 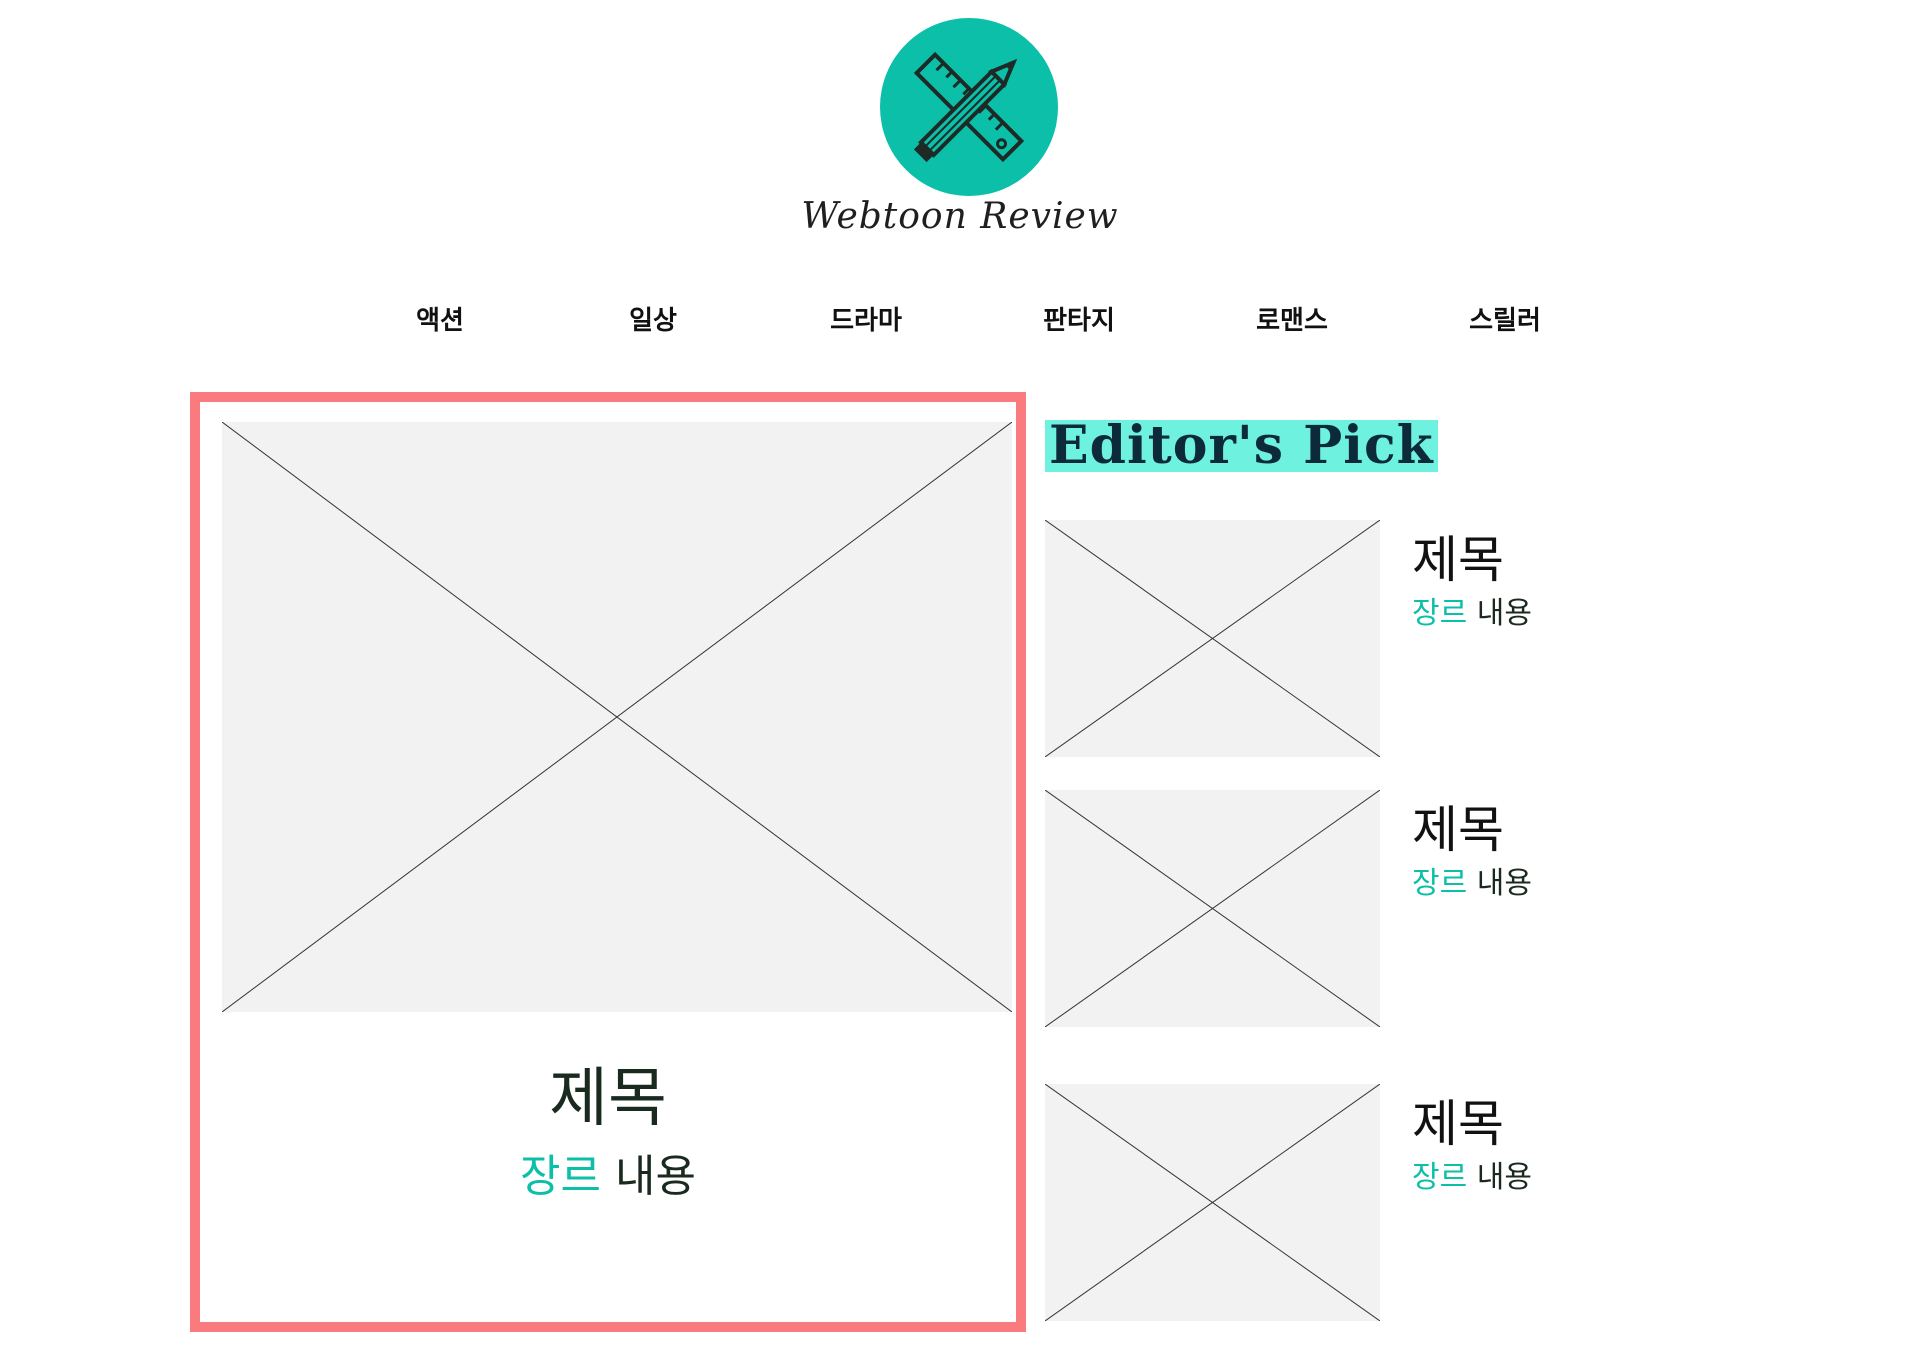 I want to click on logo-wordmark: Webtoon Review, so click(x=960, y=216).